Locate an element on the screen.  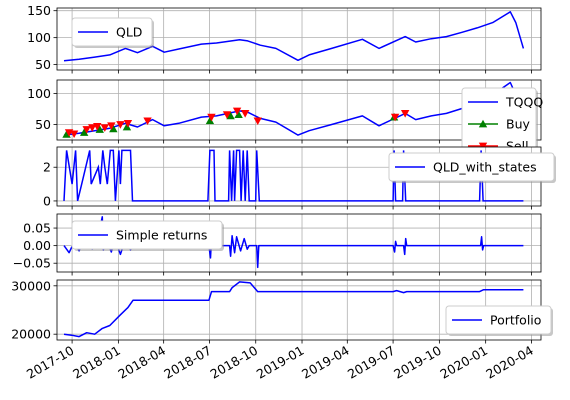
y-tick-label: 150 is located at coordinates (39, 10).